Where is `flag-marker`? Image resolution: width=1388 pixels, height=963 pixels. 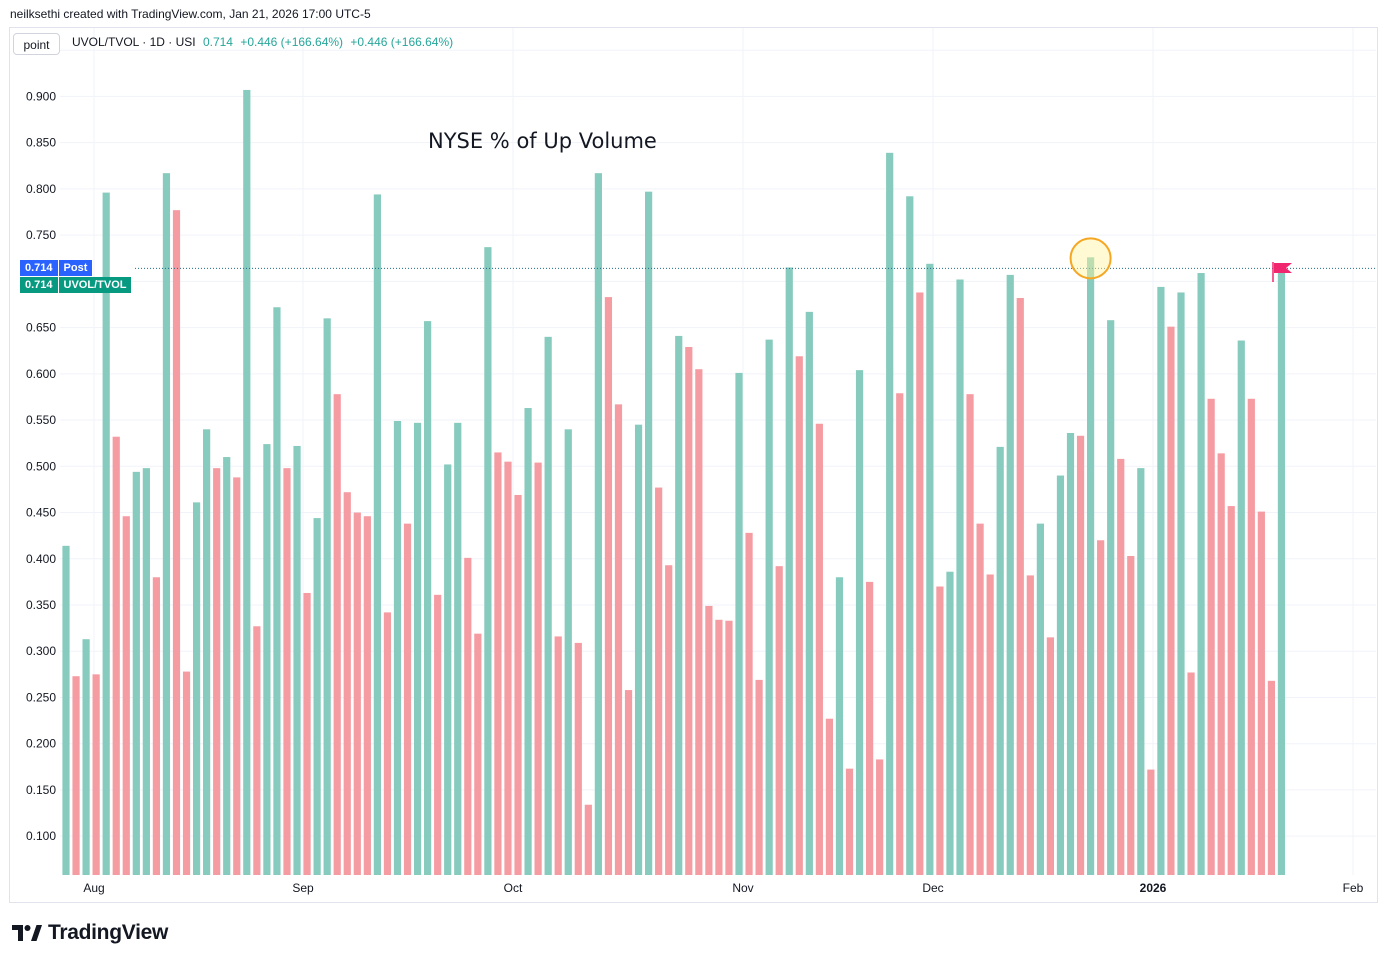 flag-marker is located at coordinates (1282, 272).